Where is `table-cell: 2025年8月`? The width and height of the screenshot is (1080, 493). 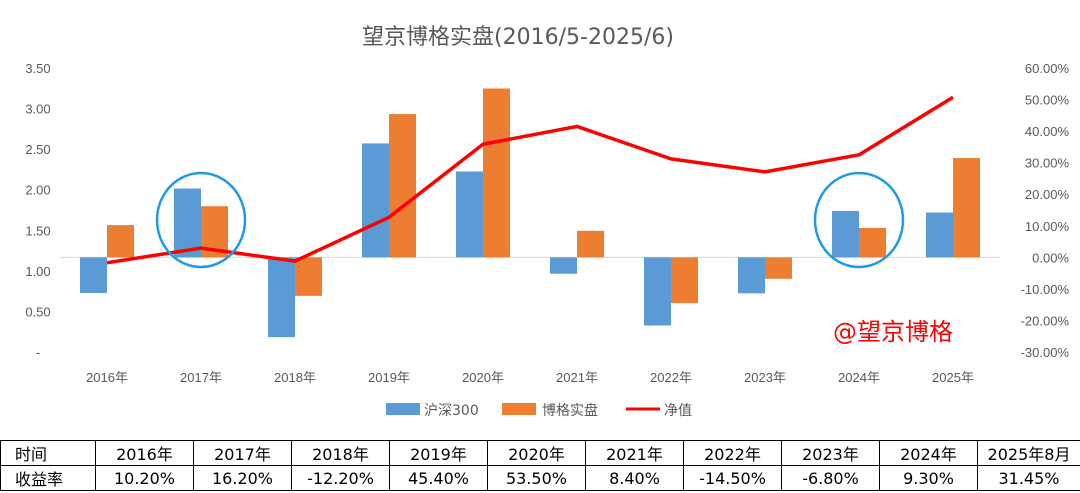 table-cell: 2025年8月 is located at coordinates (1028, 453).